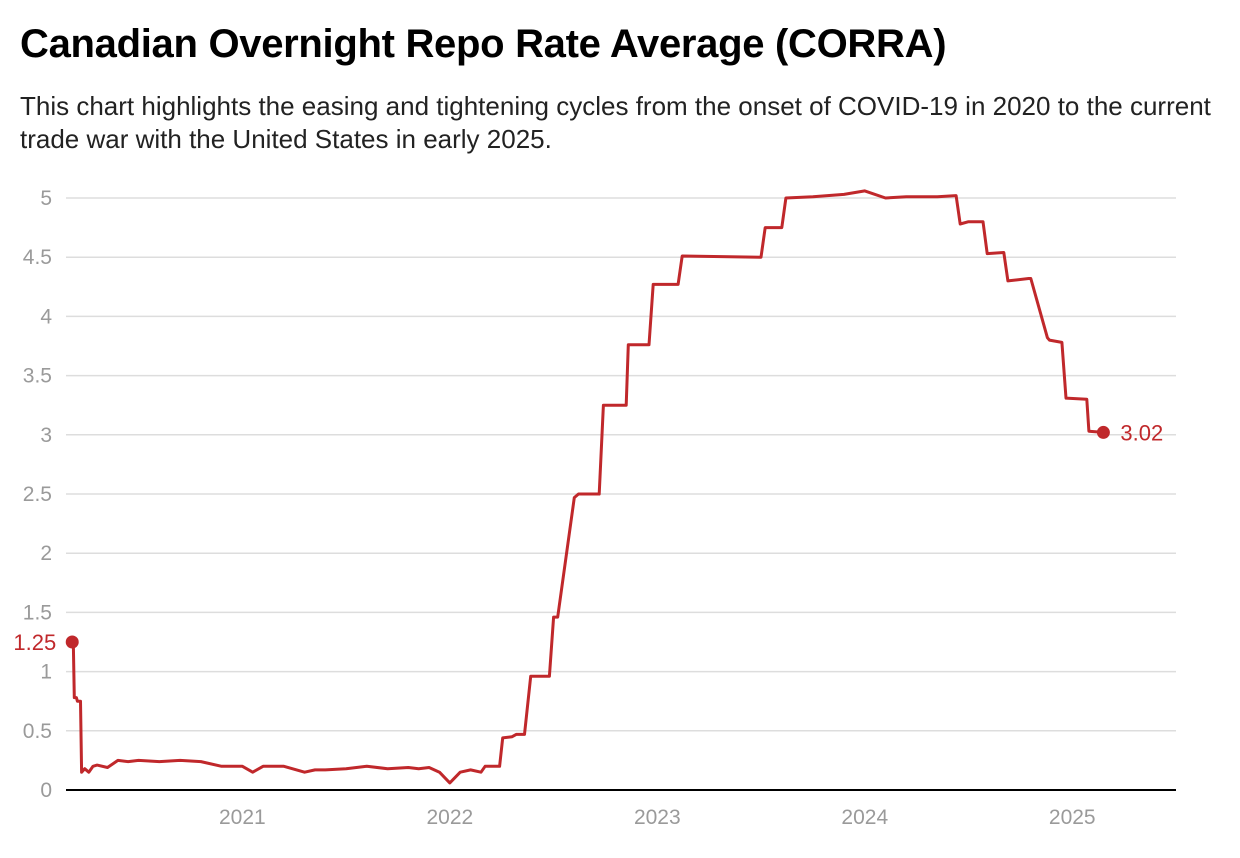  I want to click on y-tick-label: 4.5, so click(37, 257).